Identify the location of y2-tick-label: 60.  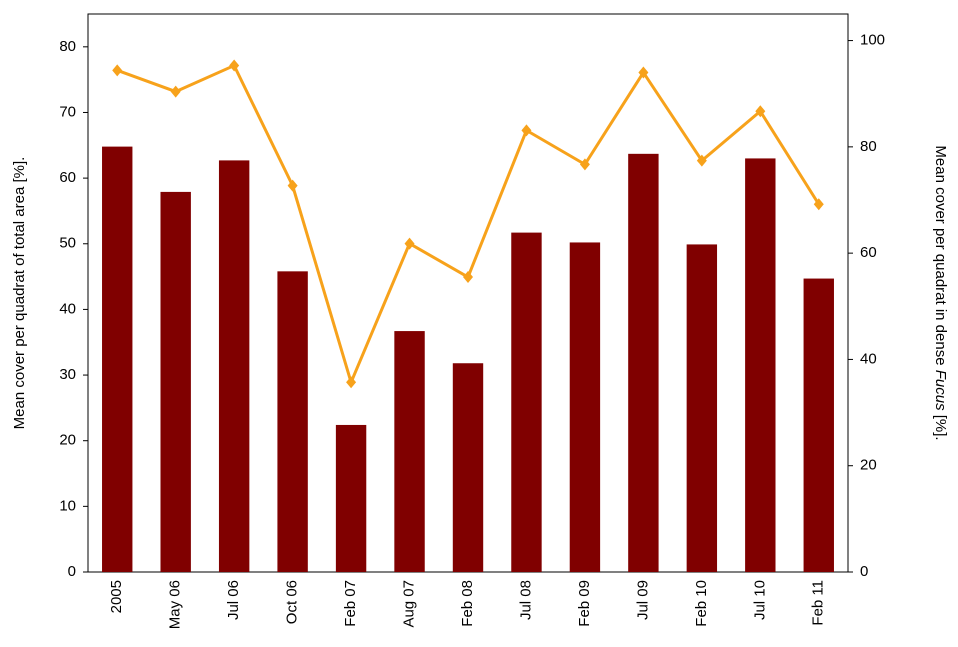
(868, 252).